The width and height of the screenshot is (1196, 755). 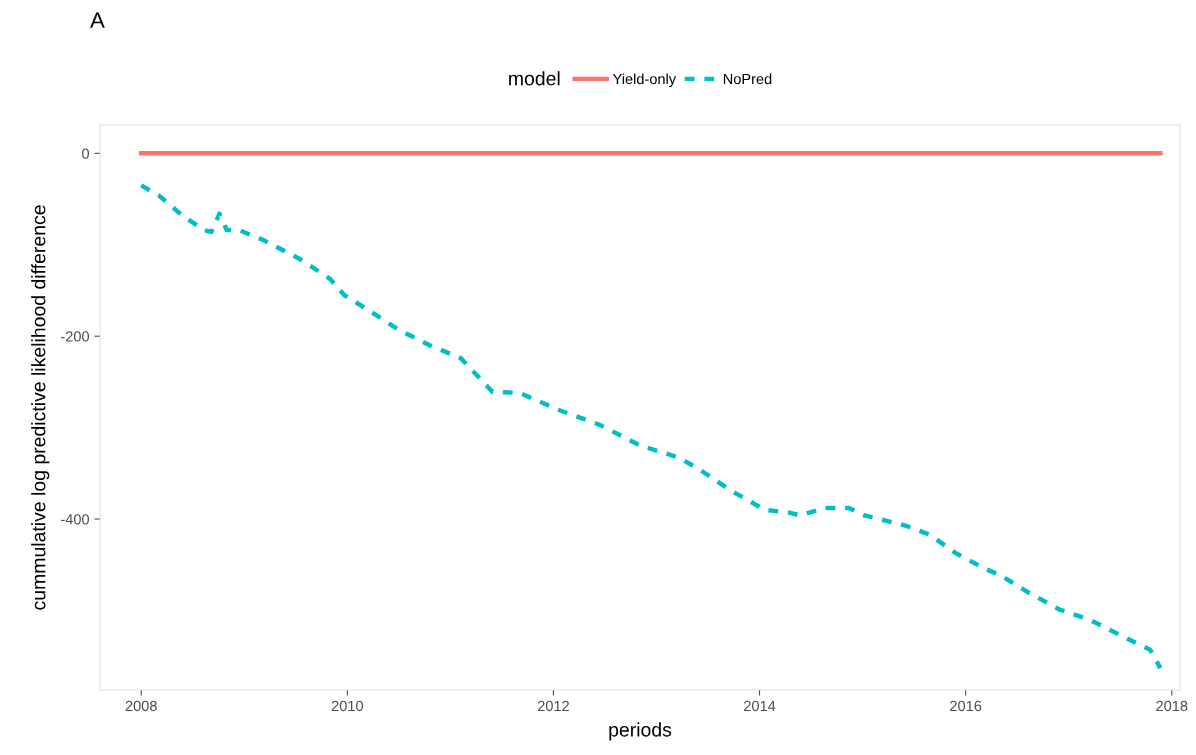 I want to click on legend-label: Yield-only, so click(x=644, y=80).